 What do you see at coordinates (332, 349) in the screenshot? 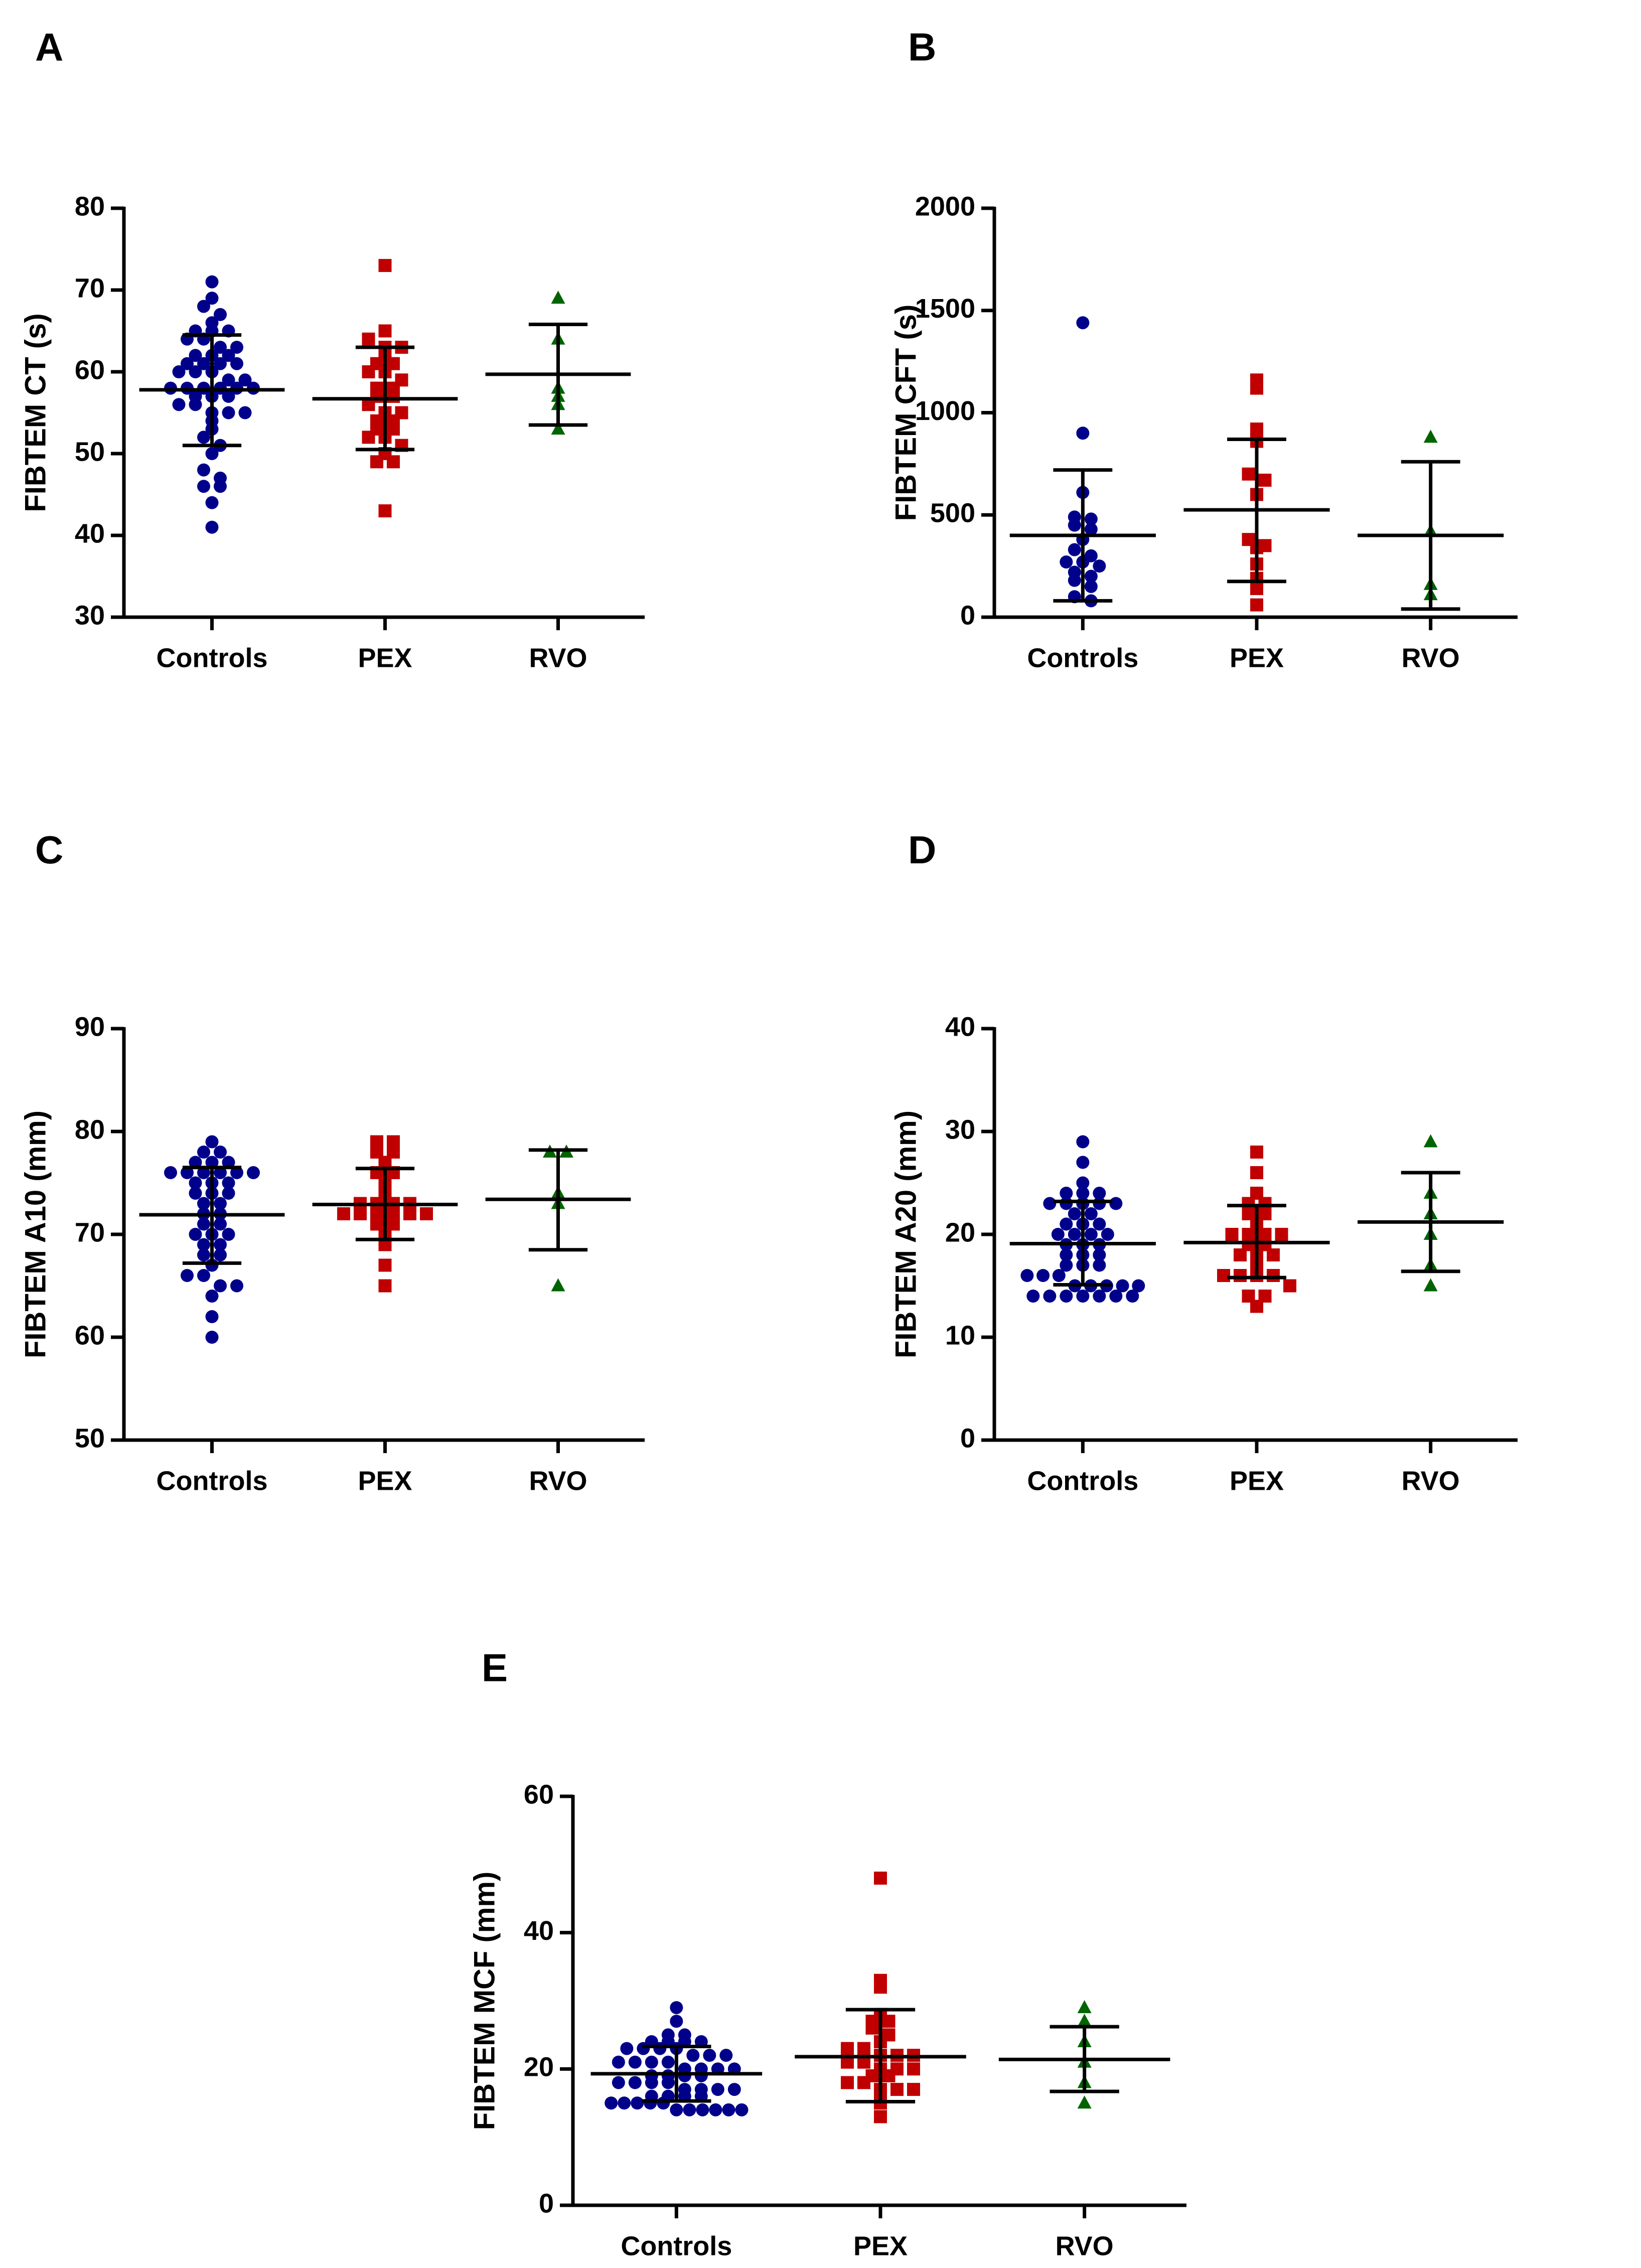
I see `panel-a: A 30 40 50 60 70 80 FIBTEM CT (s) Controls PEX RVO` at bounding box center [332, 349].